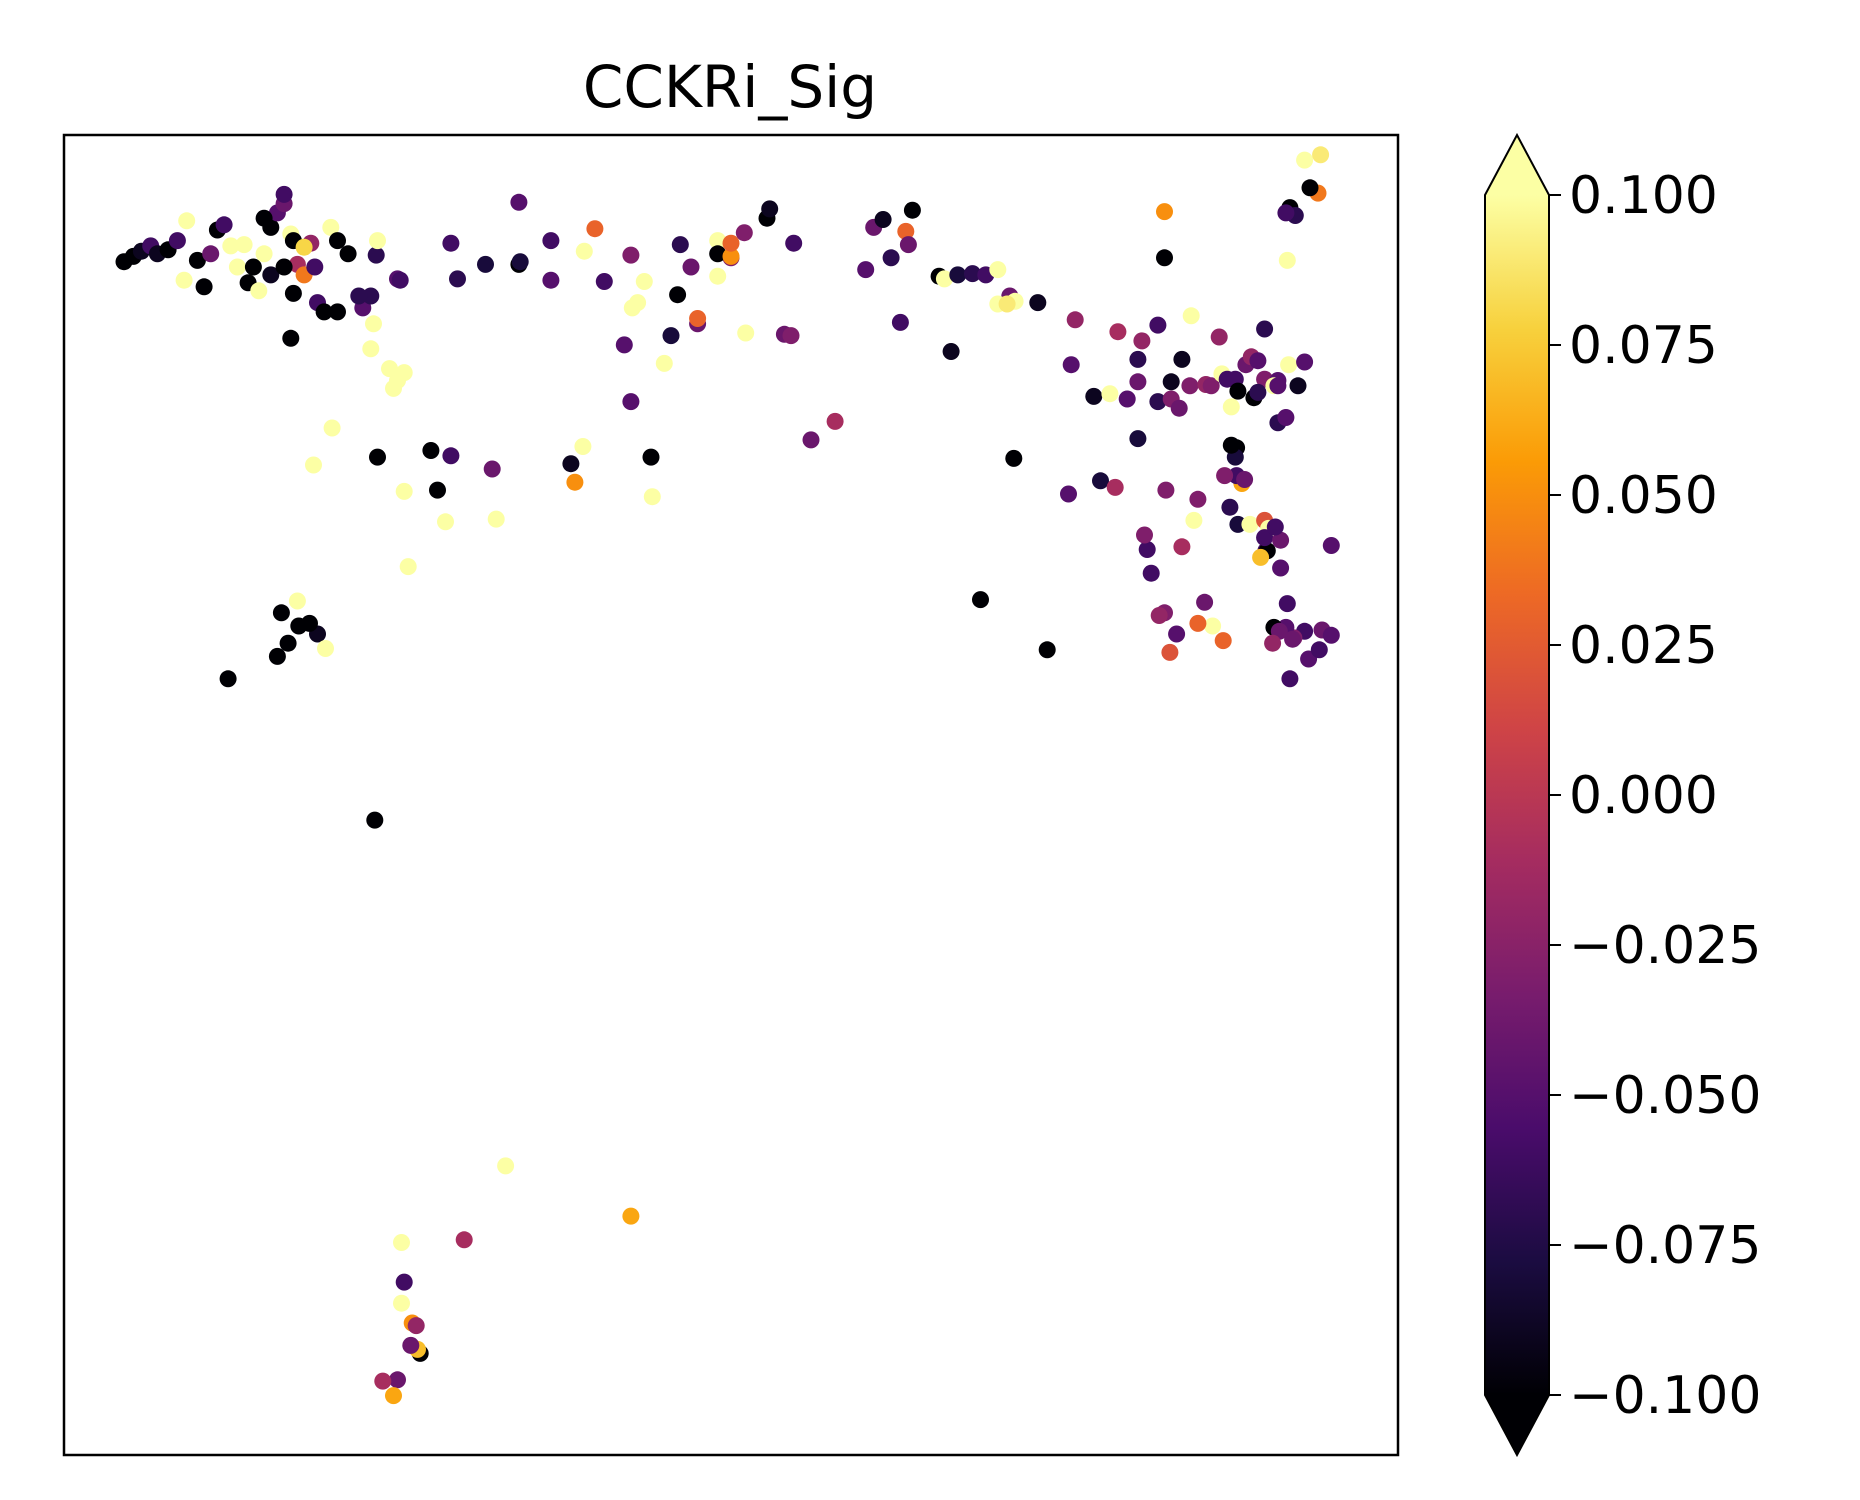  I want to click on colorbar-tick-label: 0.000, so click(1643, 796).